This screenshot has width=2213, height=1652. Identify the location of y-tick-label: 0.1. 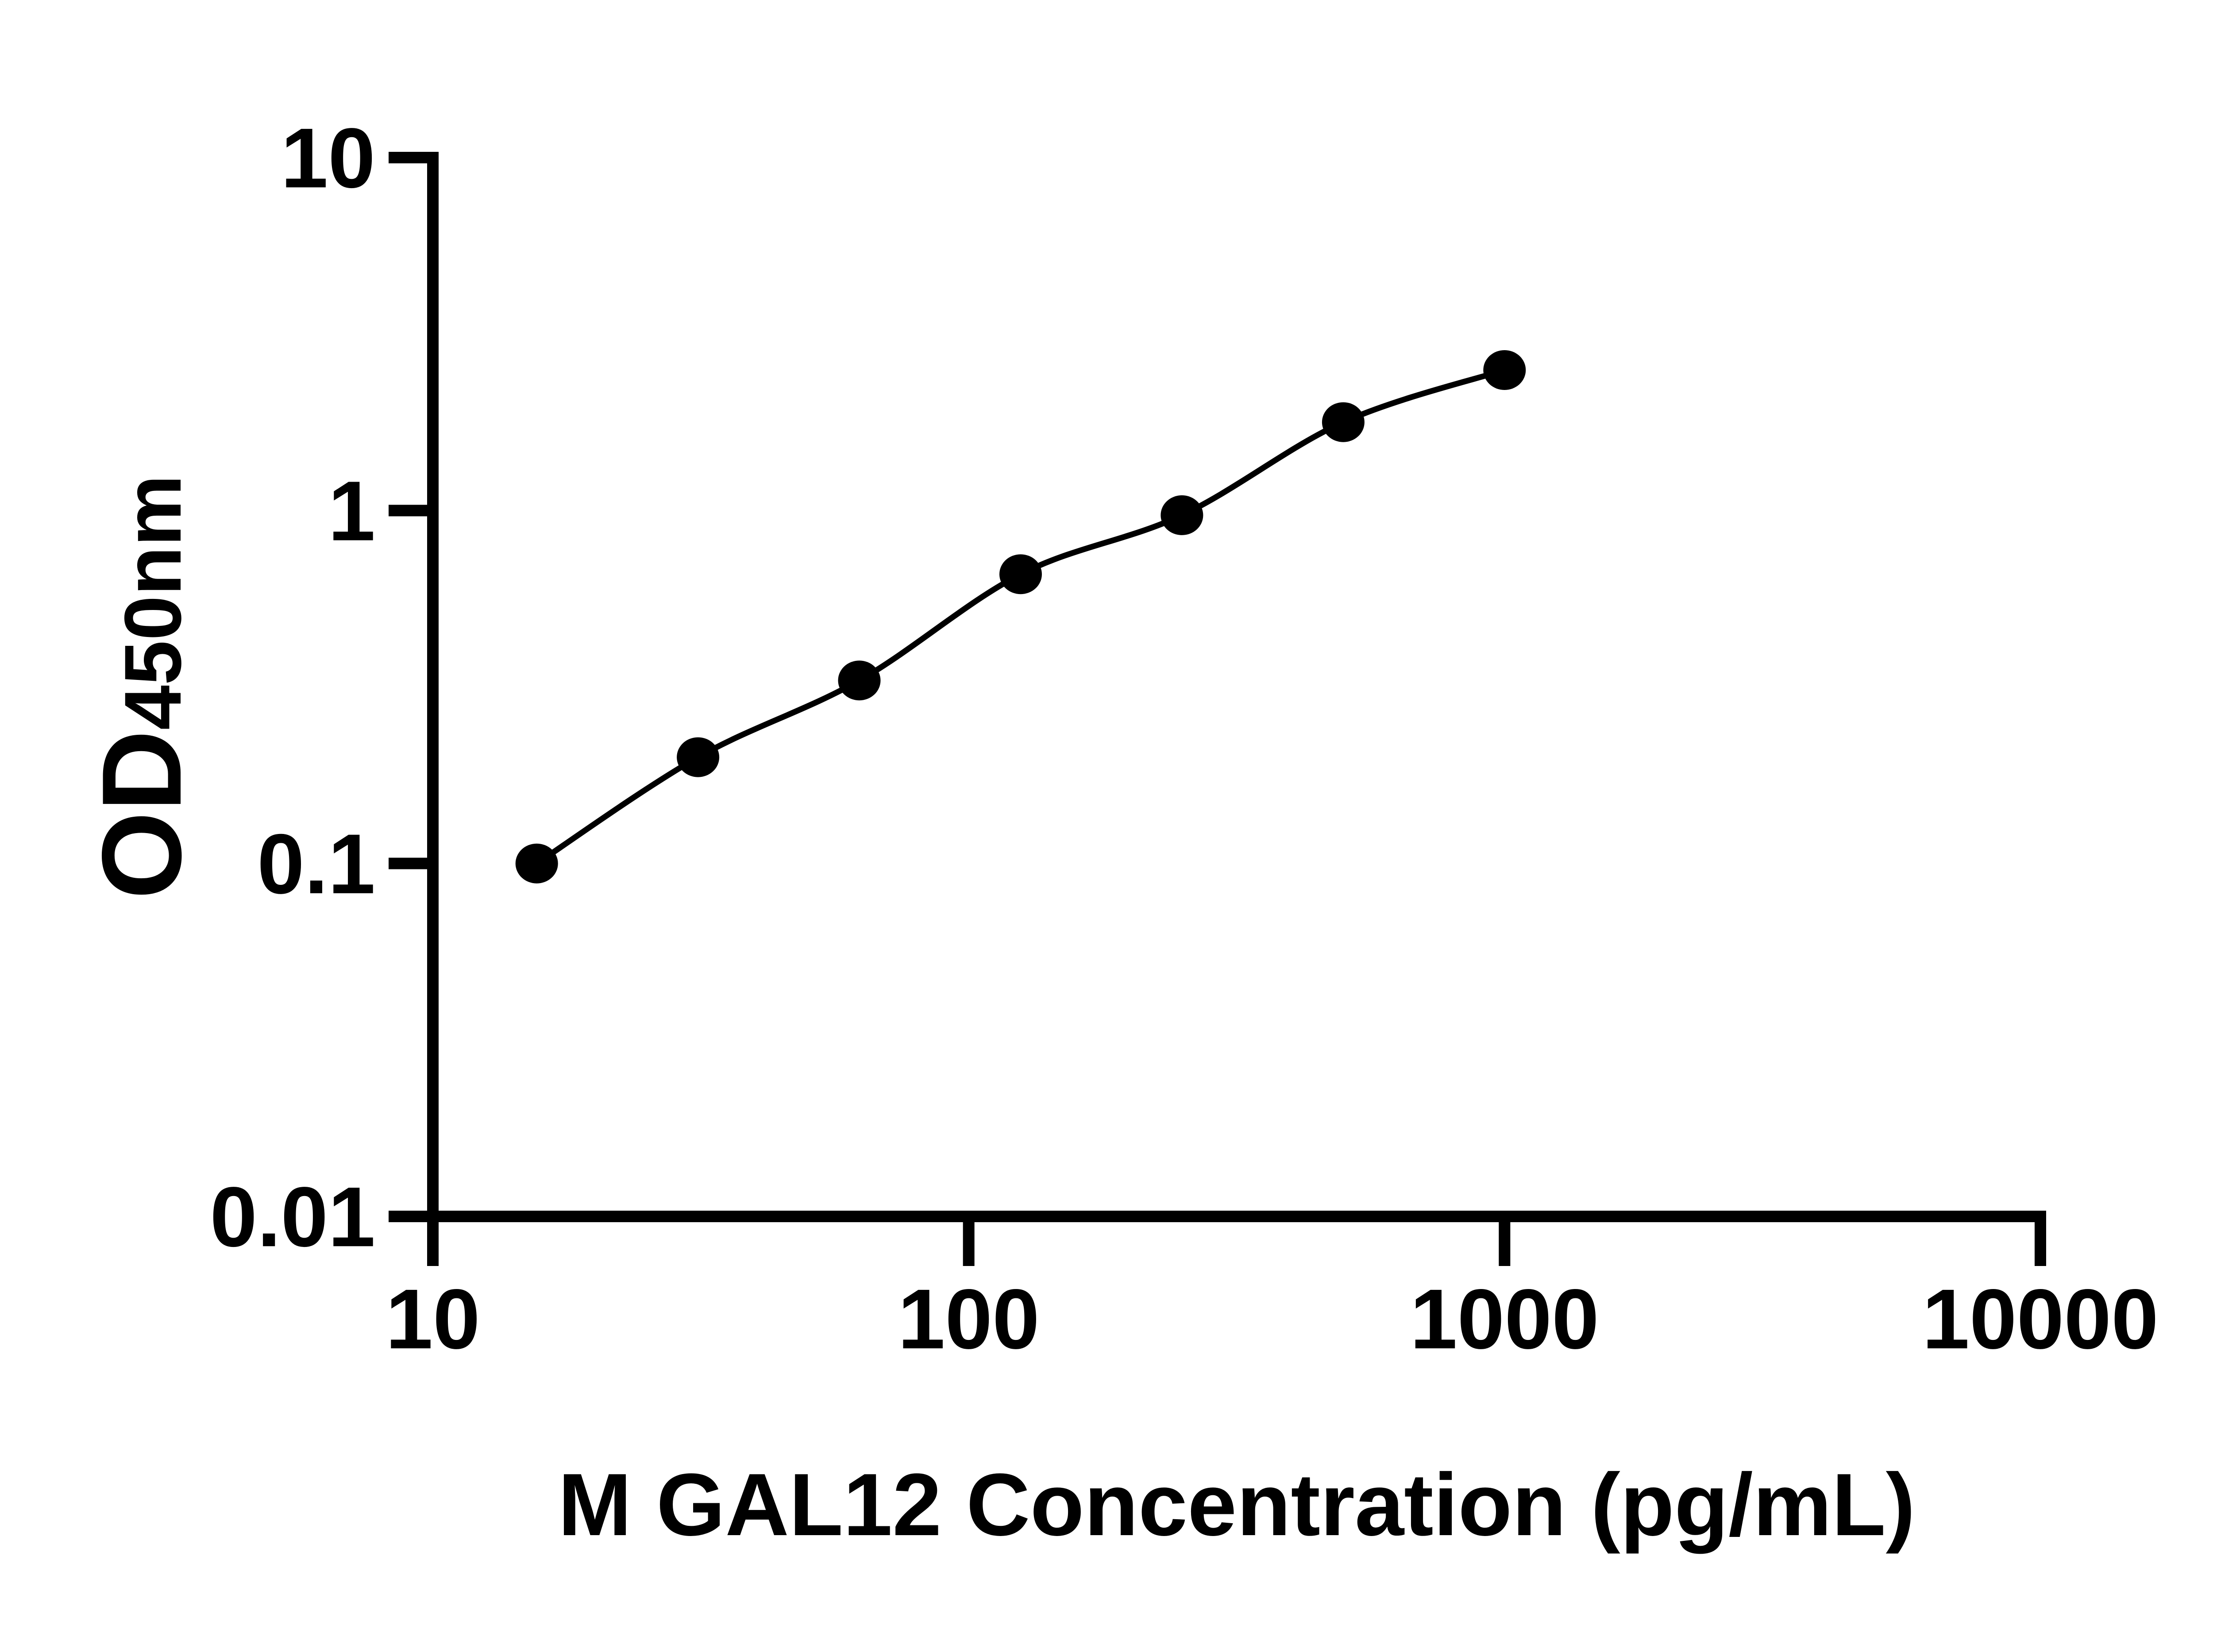
(316, 863).